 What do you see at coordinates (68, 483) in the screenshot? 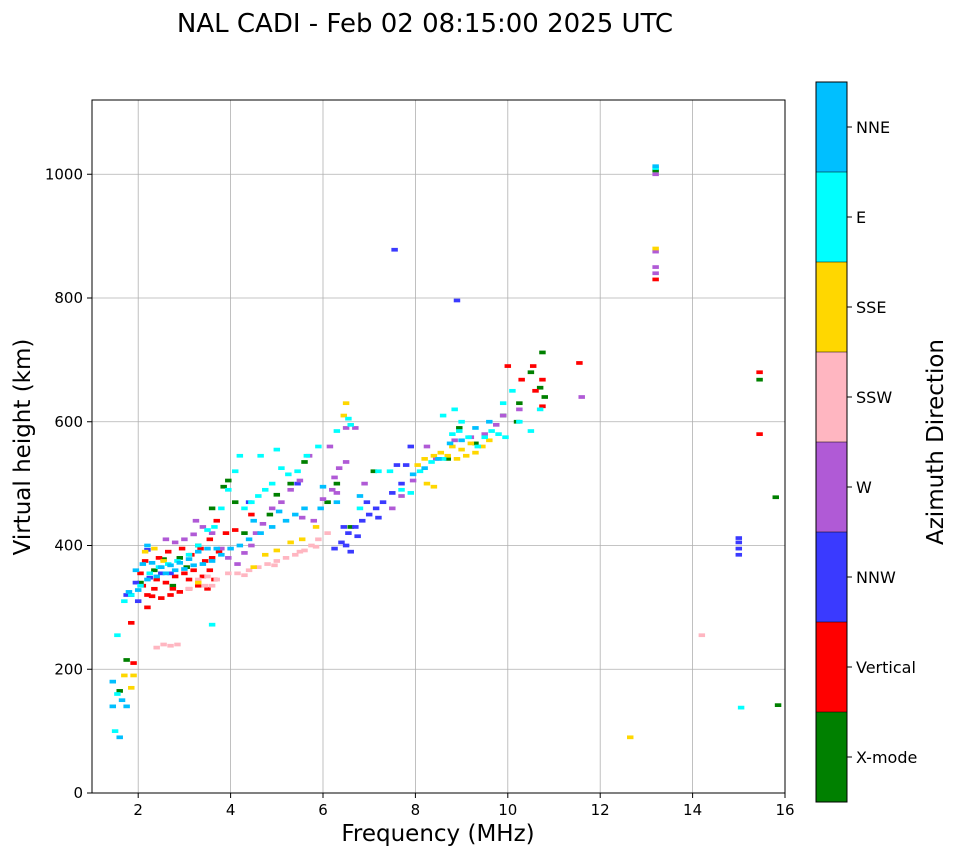
I see `y-axis-ticks: 0 200 400 600 800 1000` at bounding box center [68, 483].